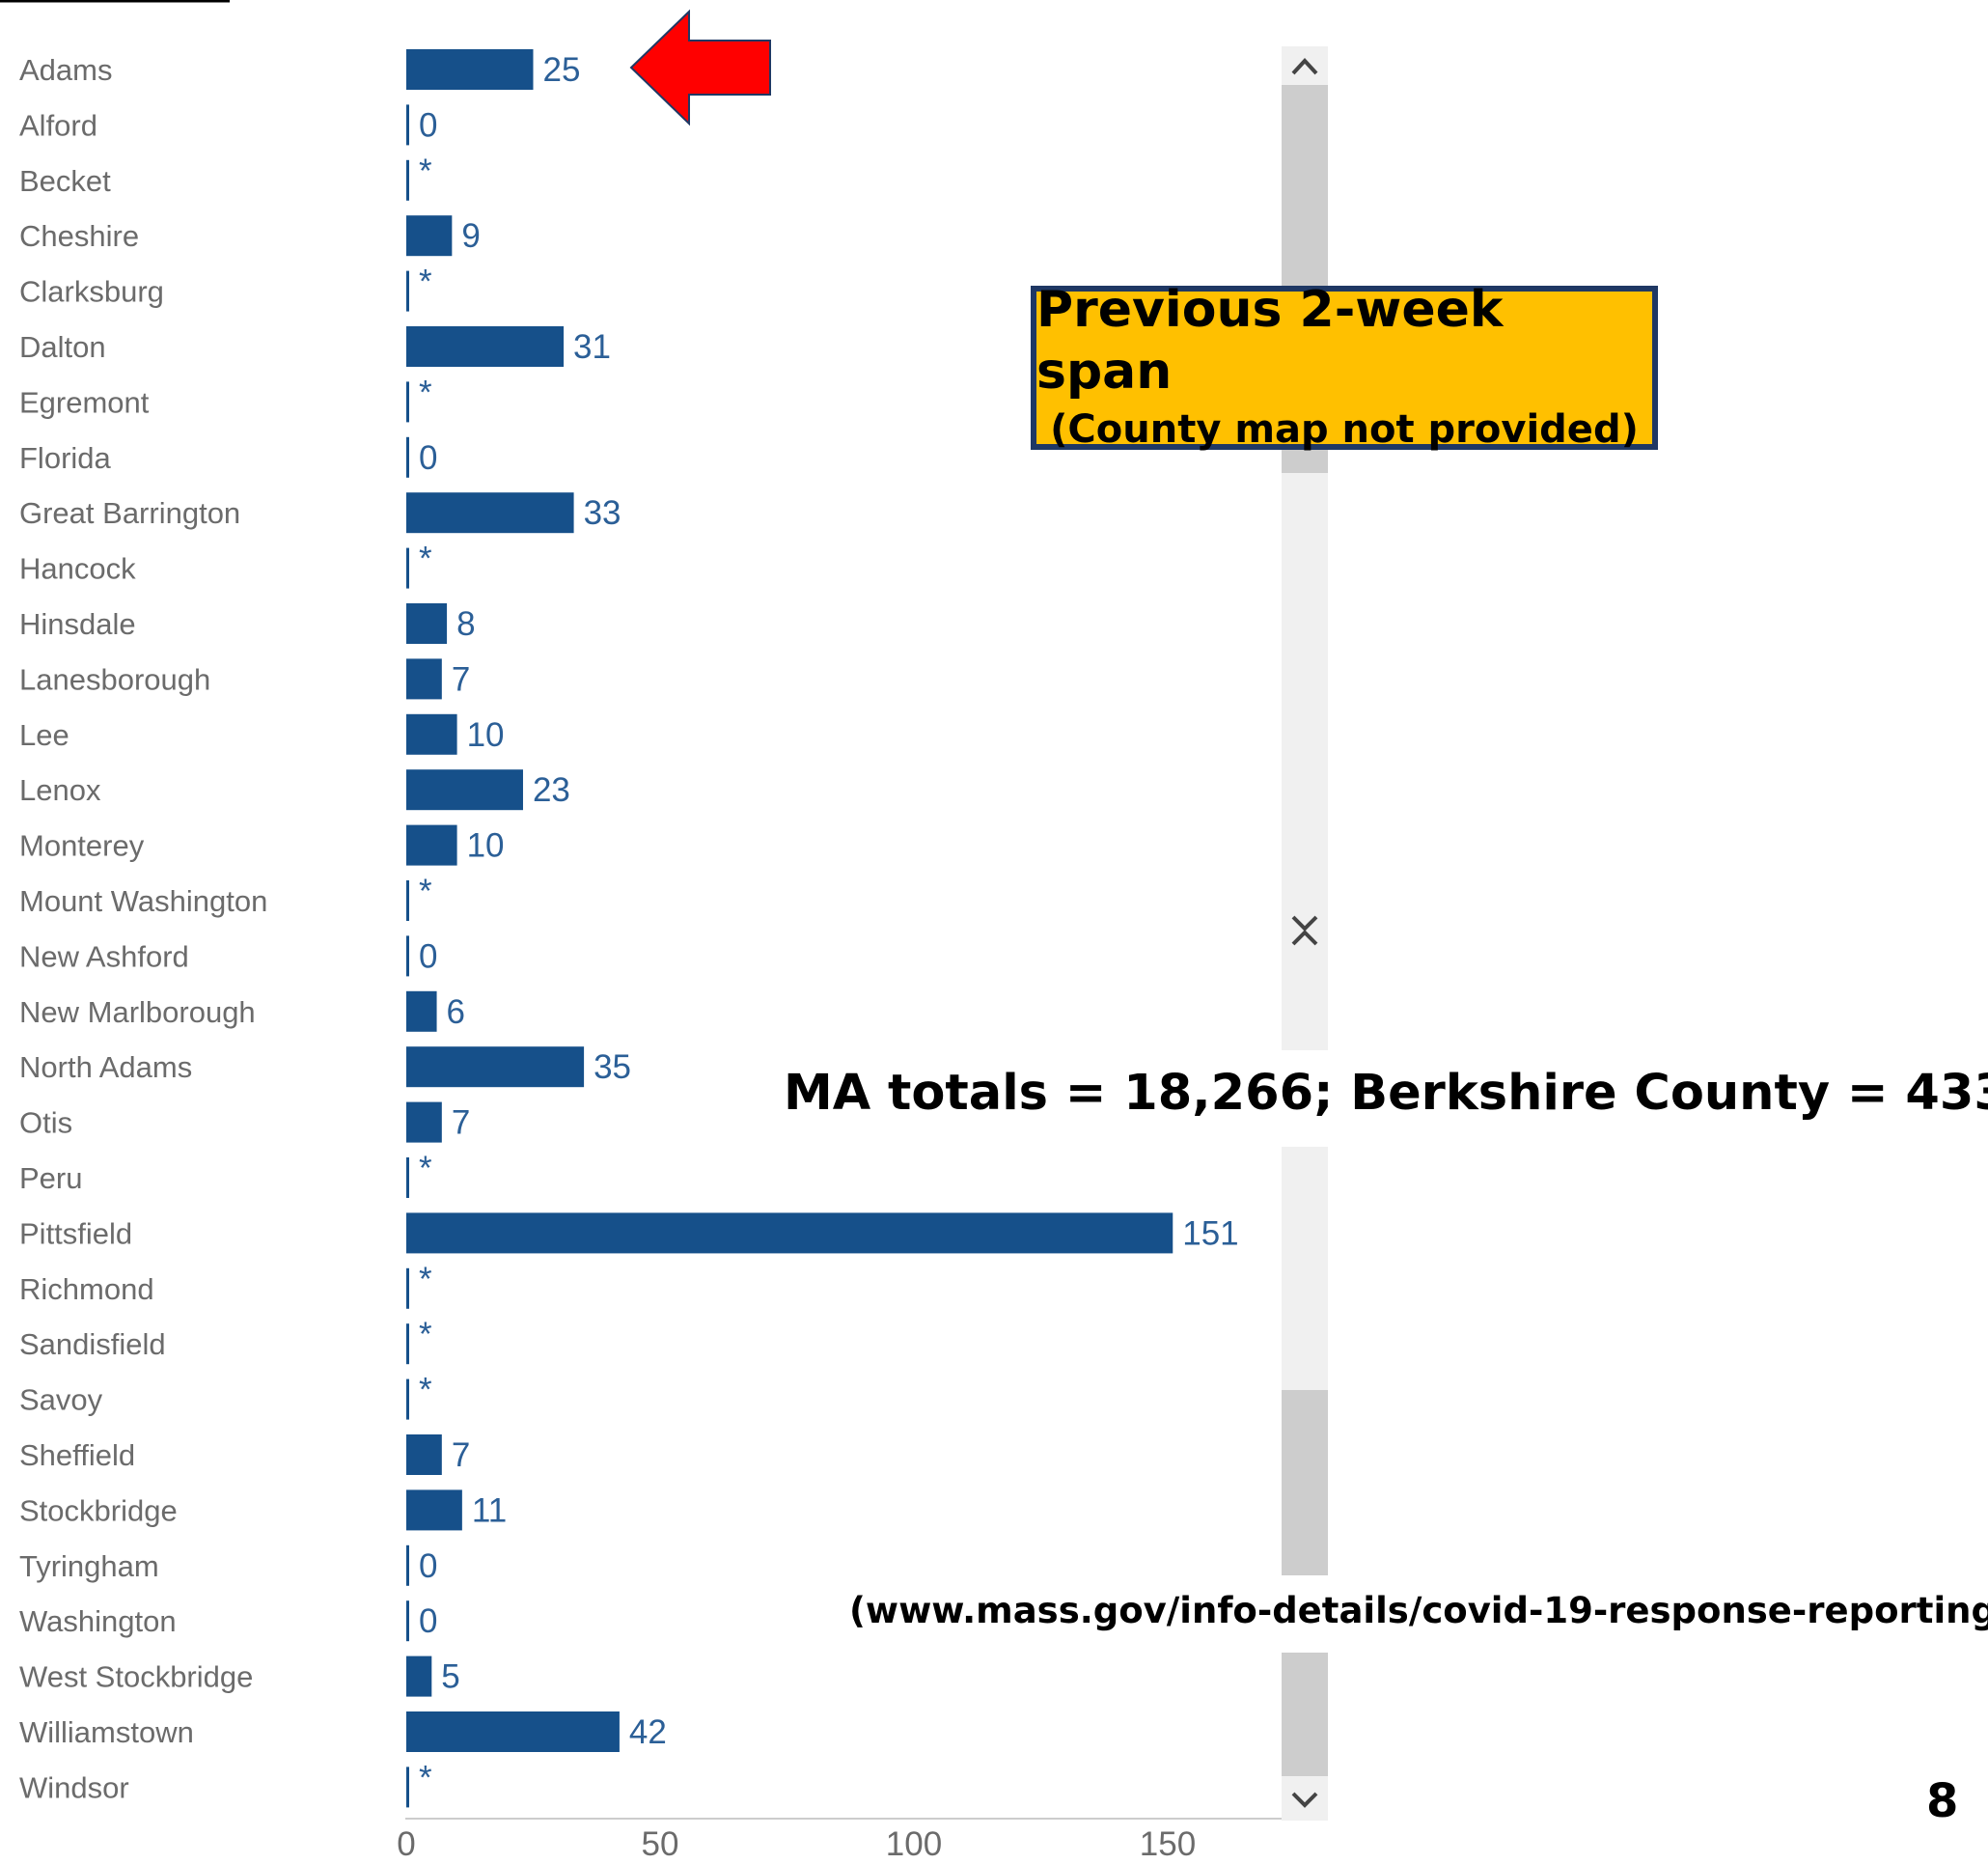 Image resolution: width=1988 pixels, height=1864 pixels. What do you see at coordinates (407, 402) in the screenshot?
I see `bar-egremont` at bounding box center [407, 402].